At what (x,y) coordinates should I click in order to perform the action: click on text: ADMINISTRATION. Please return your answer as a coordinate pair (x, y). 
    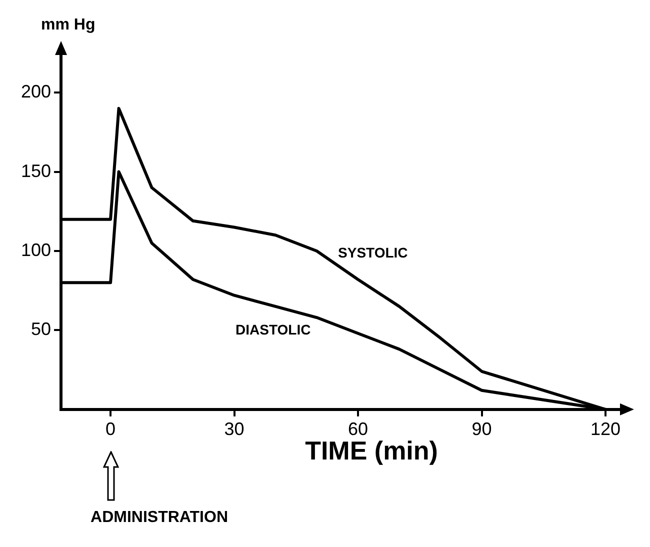
    Looking at the image, I should click on (159, 517).